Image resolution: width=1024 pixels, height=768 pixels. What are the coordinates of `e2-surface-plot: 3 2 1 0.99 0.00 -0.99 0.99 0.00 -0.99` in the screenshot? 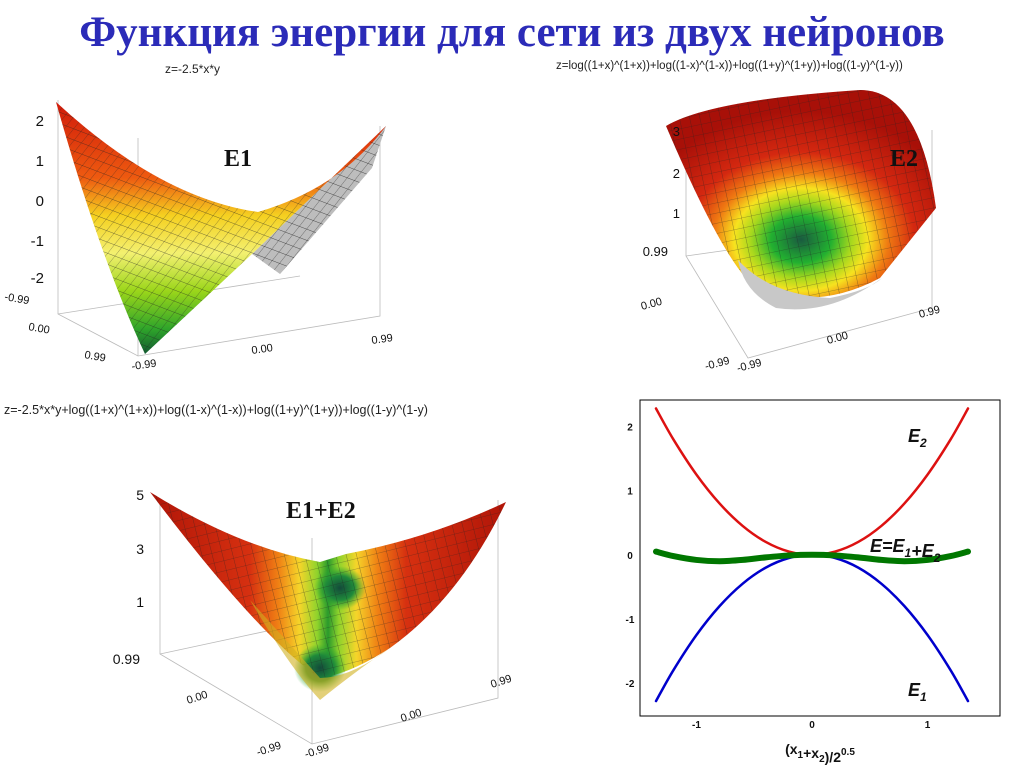 It's located at (791, 232).